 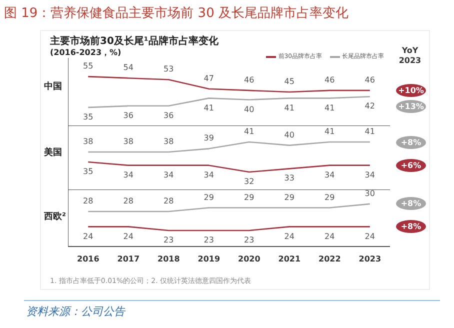 I want to click on data-label: 45, so click(x=289, y=81).